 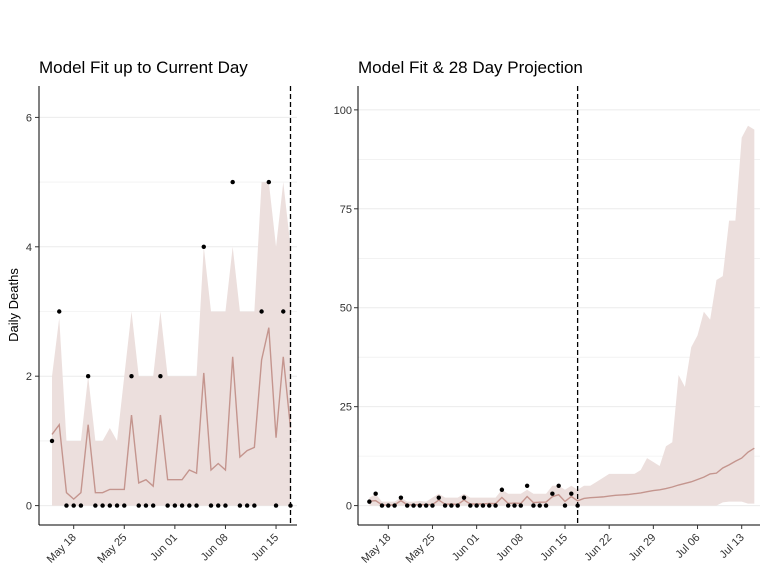 What do you see at coordinates (687, 546) in the screenshot?
I see `x-tick-label: Jul 06` at bounding box center [687, 546].